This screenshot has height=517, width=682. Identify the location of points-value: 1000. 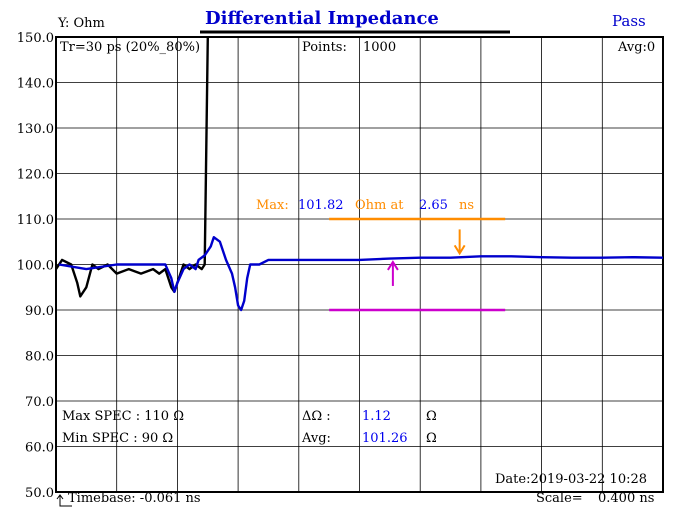
(380, 47).